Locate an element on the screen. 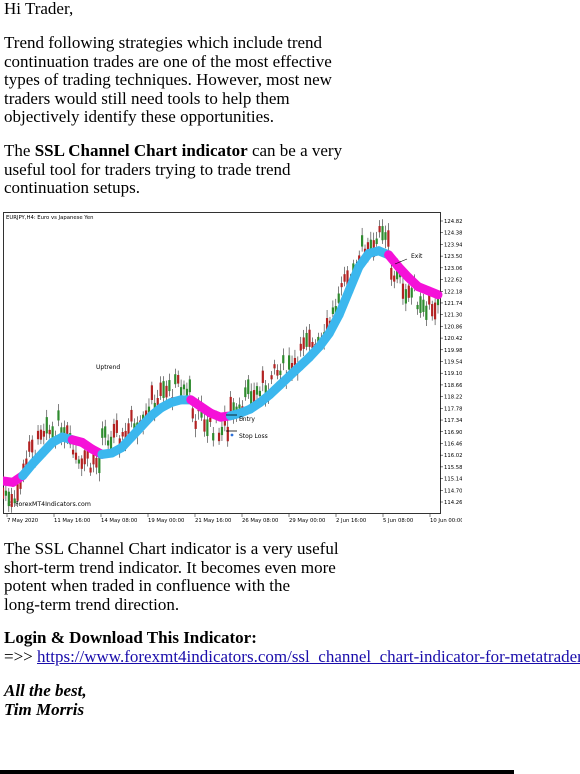 Image resolution: width=580 pixels, height=774 pixels. uptrend-label: Uptrend is located at coordinates (108, 367).